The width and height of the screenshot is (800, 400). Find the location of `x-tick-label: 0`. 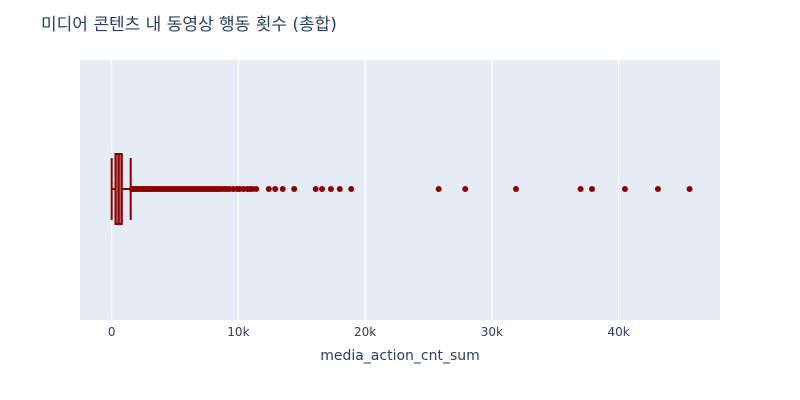

x-tick-label: 0 is located at coordinates (112, 332).